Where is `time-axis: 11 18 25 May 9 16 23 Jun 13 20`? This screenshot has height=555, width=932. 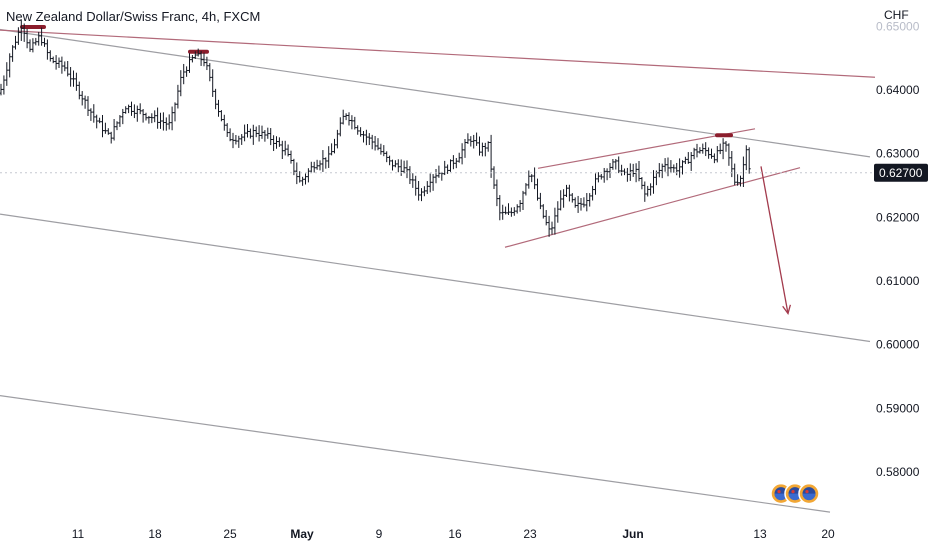
time-axis: 11 18 25 May 9 16 23 Jun 13 20 is located at coordinates (453, 534).